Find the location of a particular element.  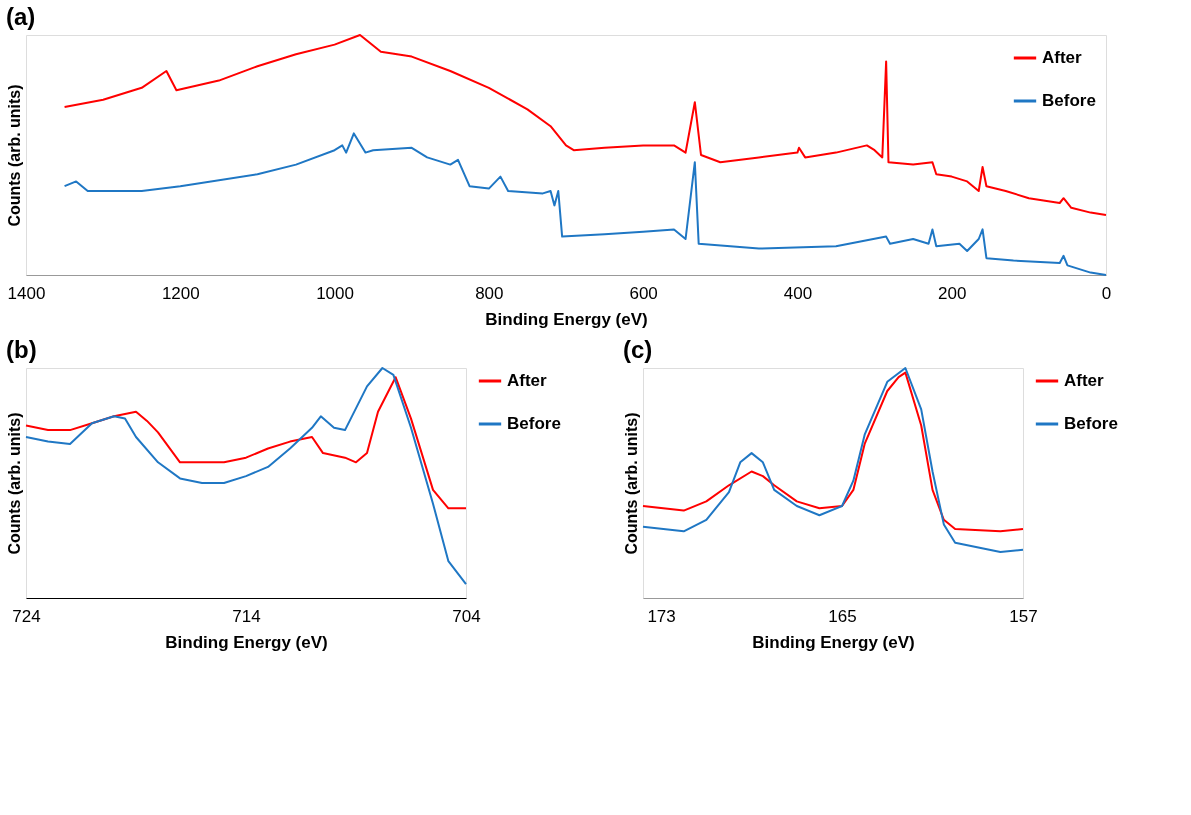

x-tick-label: 173 is located at coordinates (661, 616).